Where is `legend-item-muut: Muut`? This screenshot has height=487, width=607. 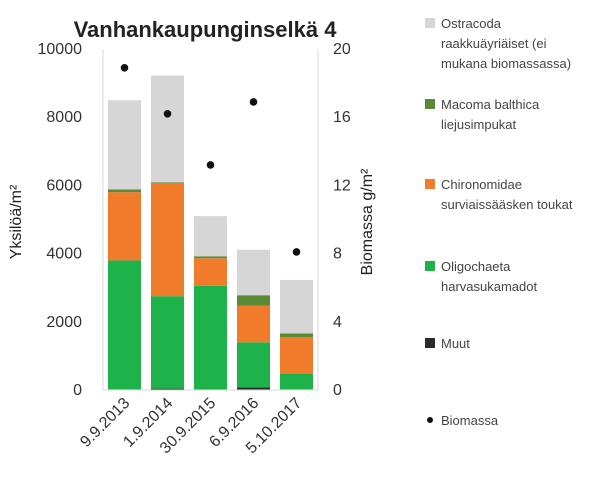
legend-item-muut: Muut is located at coordinates (447, 344).